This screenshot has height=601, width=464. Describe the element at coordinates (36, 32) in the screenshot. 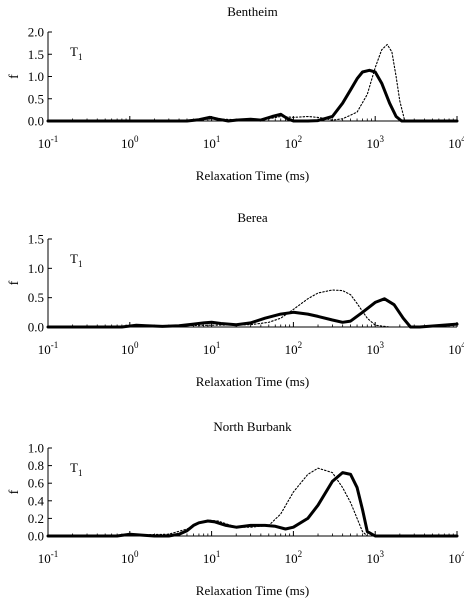

I see `y-tick-label: 2.0` at that location.